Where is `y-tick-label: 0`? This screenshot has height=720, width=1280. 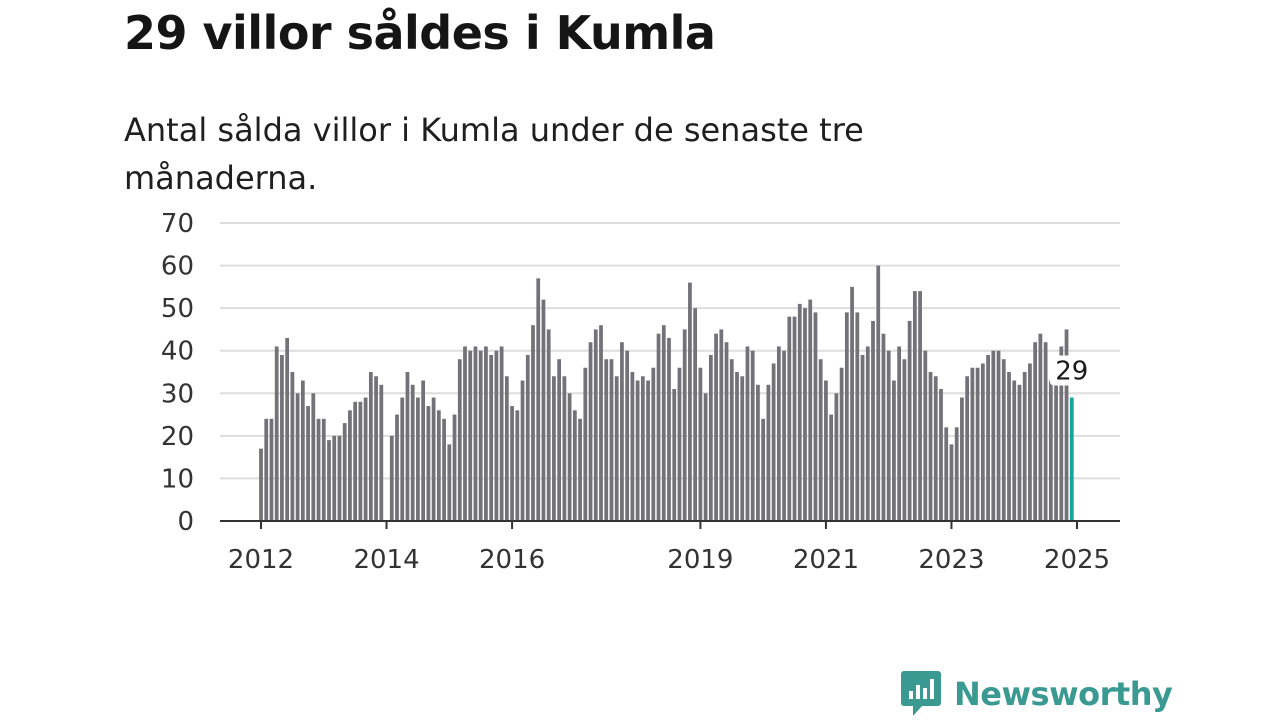
y-tick-label: 0 is located at coordinates (185, 522).